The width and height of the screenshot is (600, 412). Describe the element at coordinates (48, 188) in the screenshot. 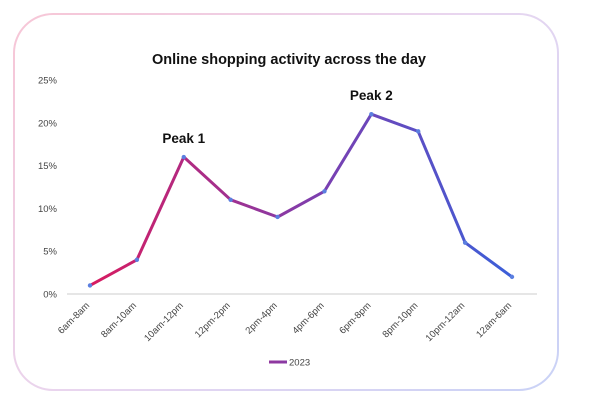

I see `y-axis-ticks: 0% 5% 10% 15% 20% 25%` at that location.